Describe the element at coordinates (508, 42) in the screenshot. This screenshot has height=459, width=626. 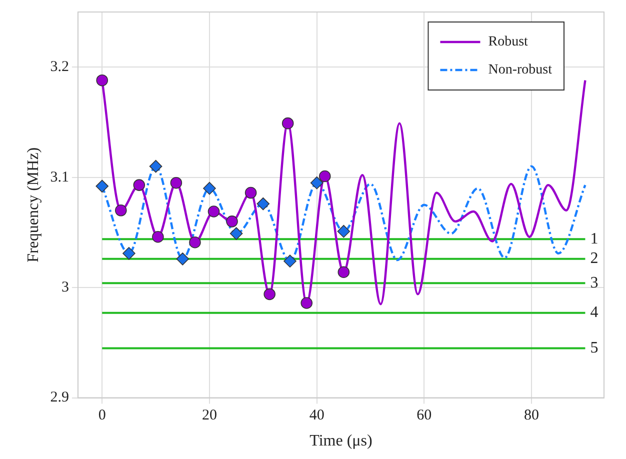
I see `legend-label: Robust` at that location.